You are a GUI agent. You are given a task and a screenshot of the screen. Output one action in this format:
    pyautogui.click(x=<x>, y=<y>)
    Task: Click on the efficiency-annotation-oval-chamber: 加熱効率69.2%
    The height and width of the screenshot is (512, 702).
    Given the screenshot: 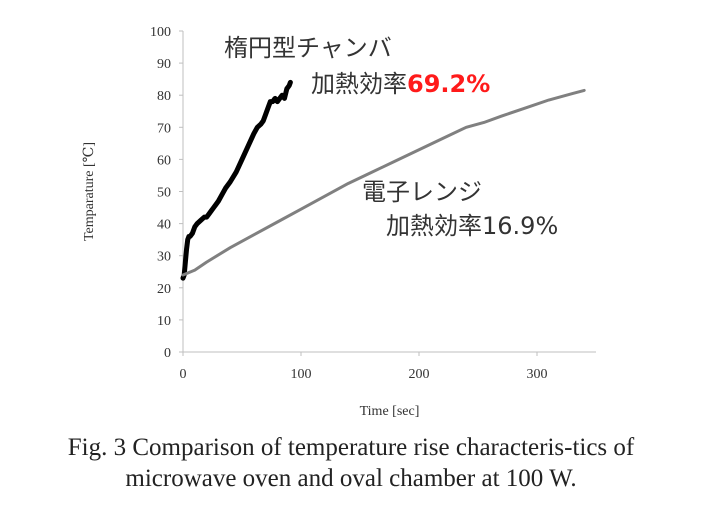 What is the action you would take?
    pyautogui.click(x=400, y=84)
    